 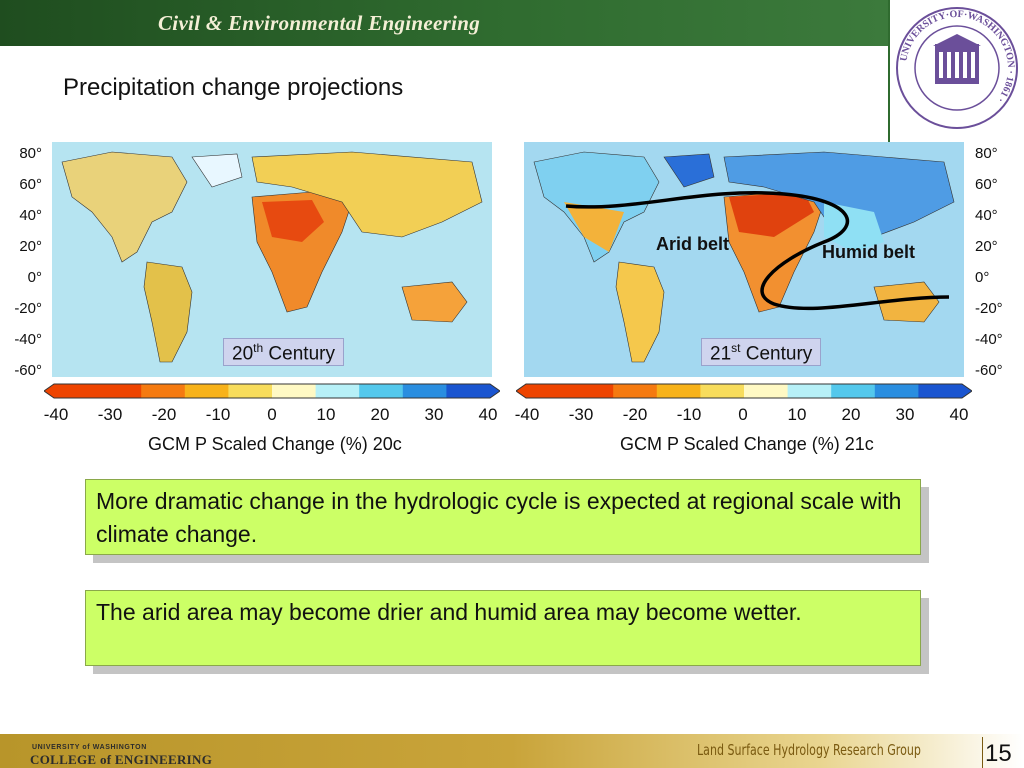 What do you see at coordinates (982, 277) in the screenshot?
I see `latitude-label-right: 0°` at bounding box center [982, 277].